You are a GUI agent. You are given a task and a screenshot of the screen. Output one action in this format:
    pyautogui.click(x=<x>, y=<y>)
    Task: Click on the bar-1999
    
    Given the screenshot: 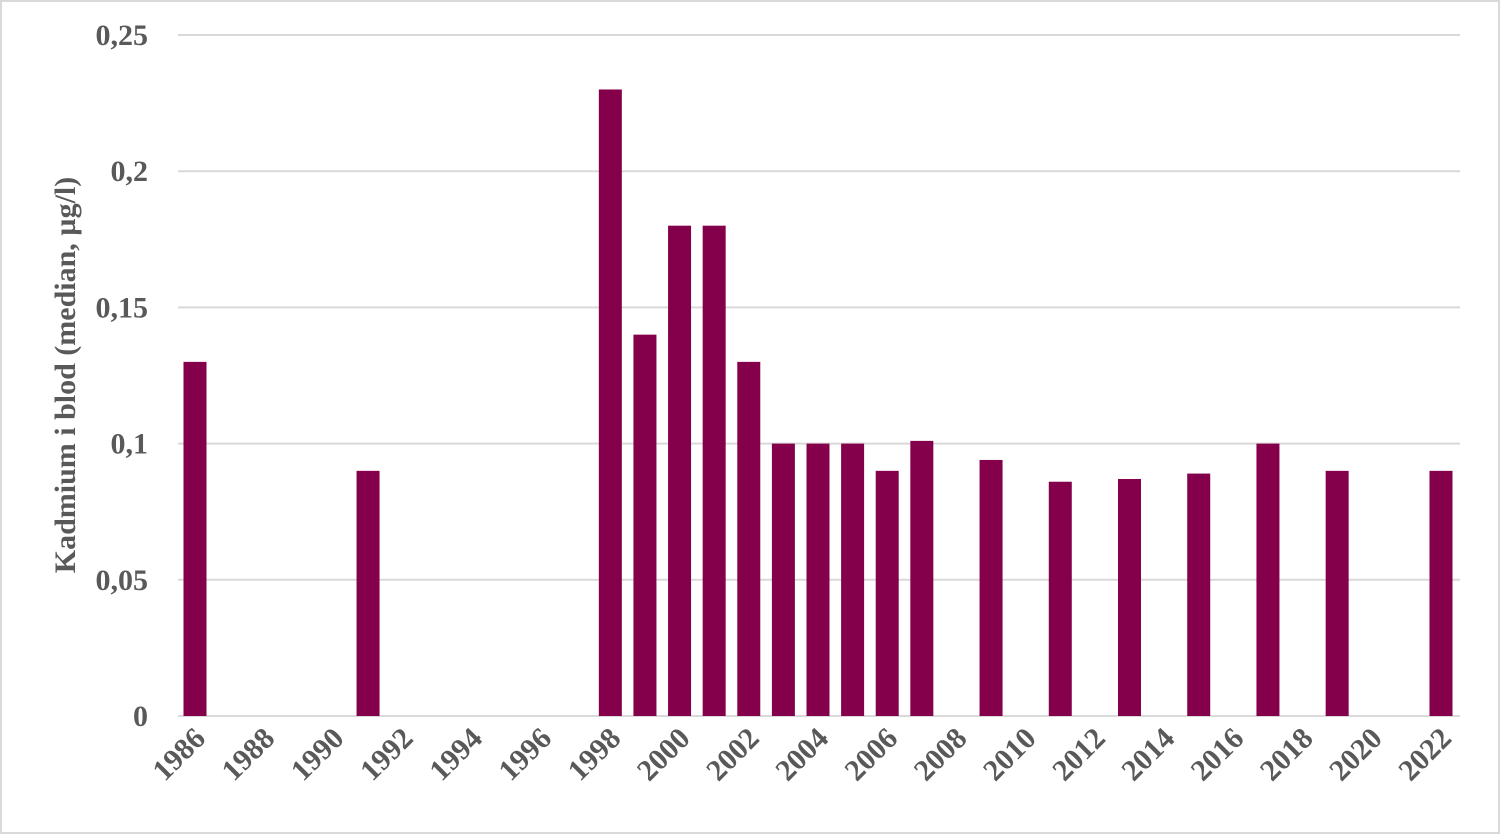 What is the action you would take?
    pyautogui.click(x=645, y=525)
    